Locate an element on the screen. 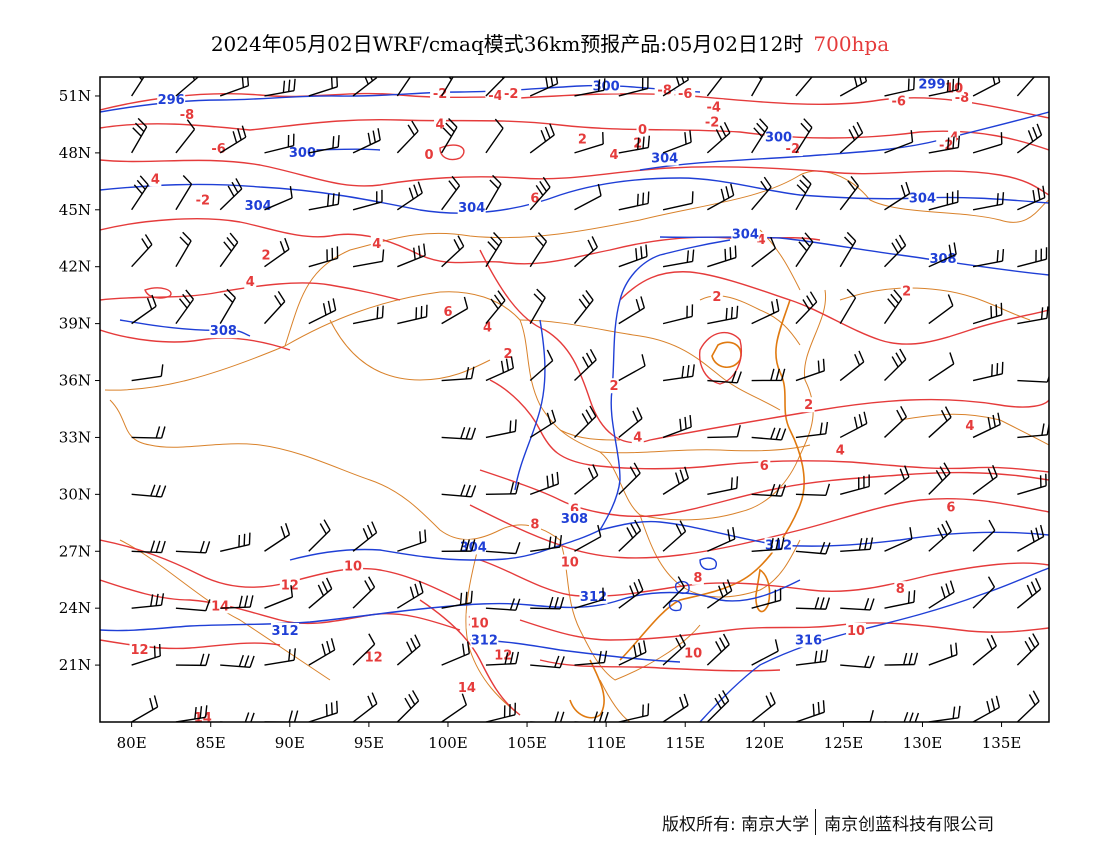 Image resolution: width=1100 pixels, height=850 pixels. lon-label: 85E is located at coordinates (211, 743).